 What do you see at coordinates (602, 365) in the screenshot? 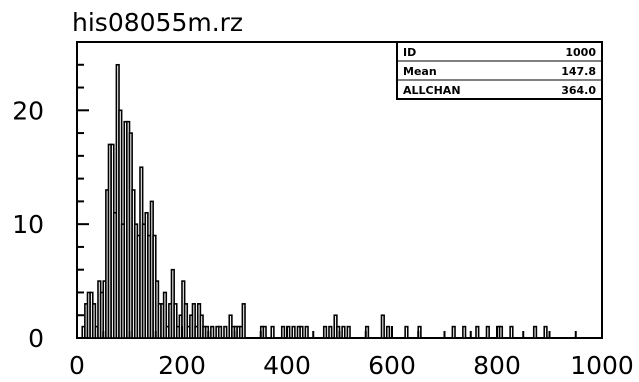
I see `x-tick-label: 1000` at bounding box center [602, 365].